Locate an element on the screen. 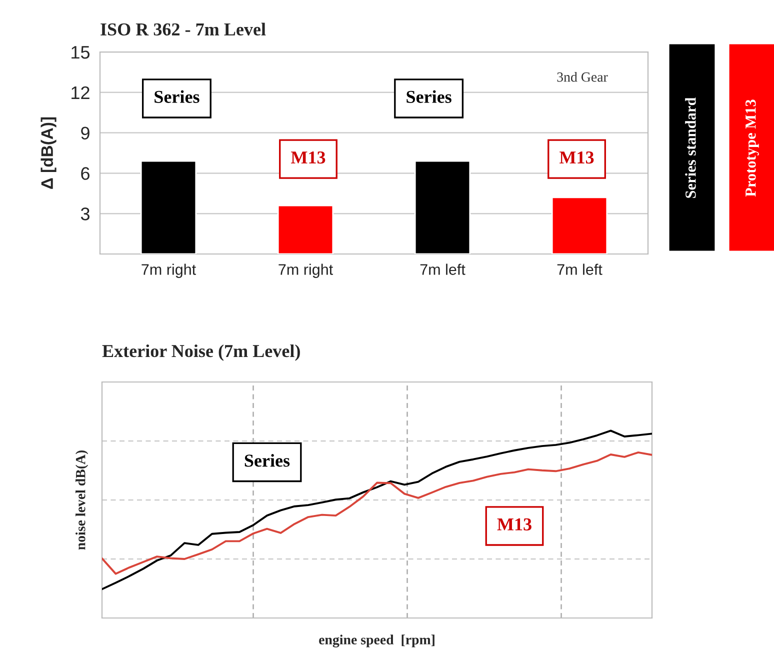 The width and height of the screenshot is (774, 654). y-tick-label: 15 is located at coordinates (81, 52).